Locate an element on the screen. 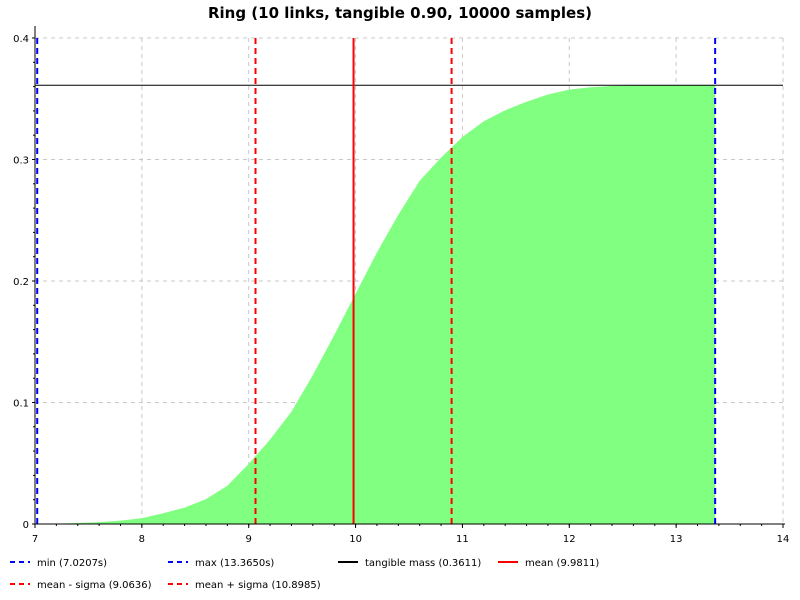 This screenshot has width=800, height=600. legend-tangible-mass-label: tangible mass (0.3611) is located at coordinates (423, 563).